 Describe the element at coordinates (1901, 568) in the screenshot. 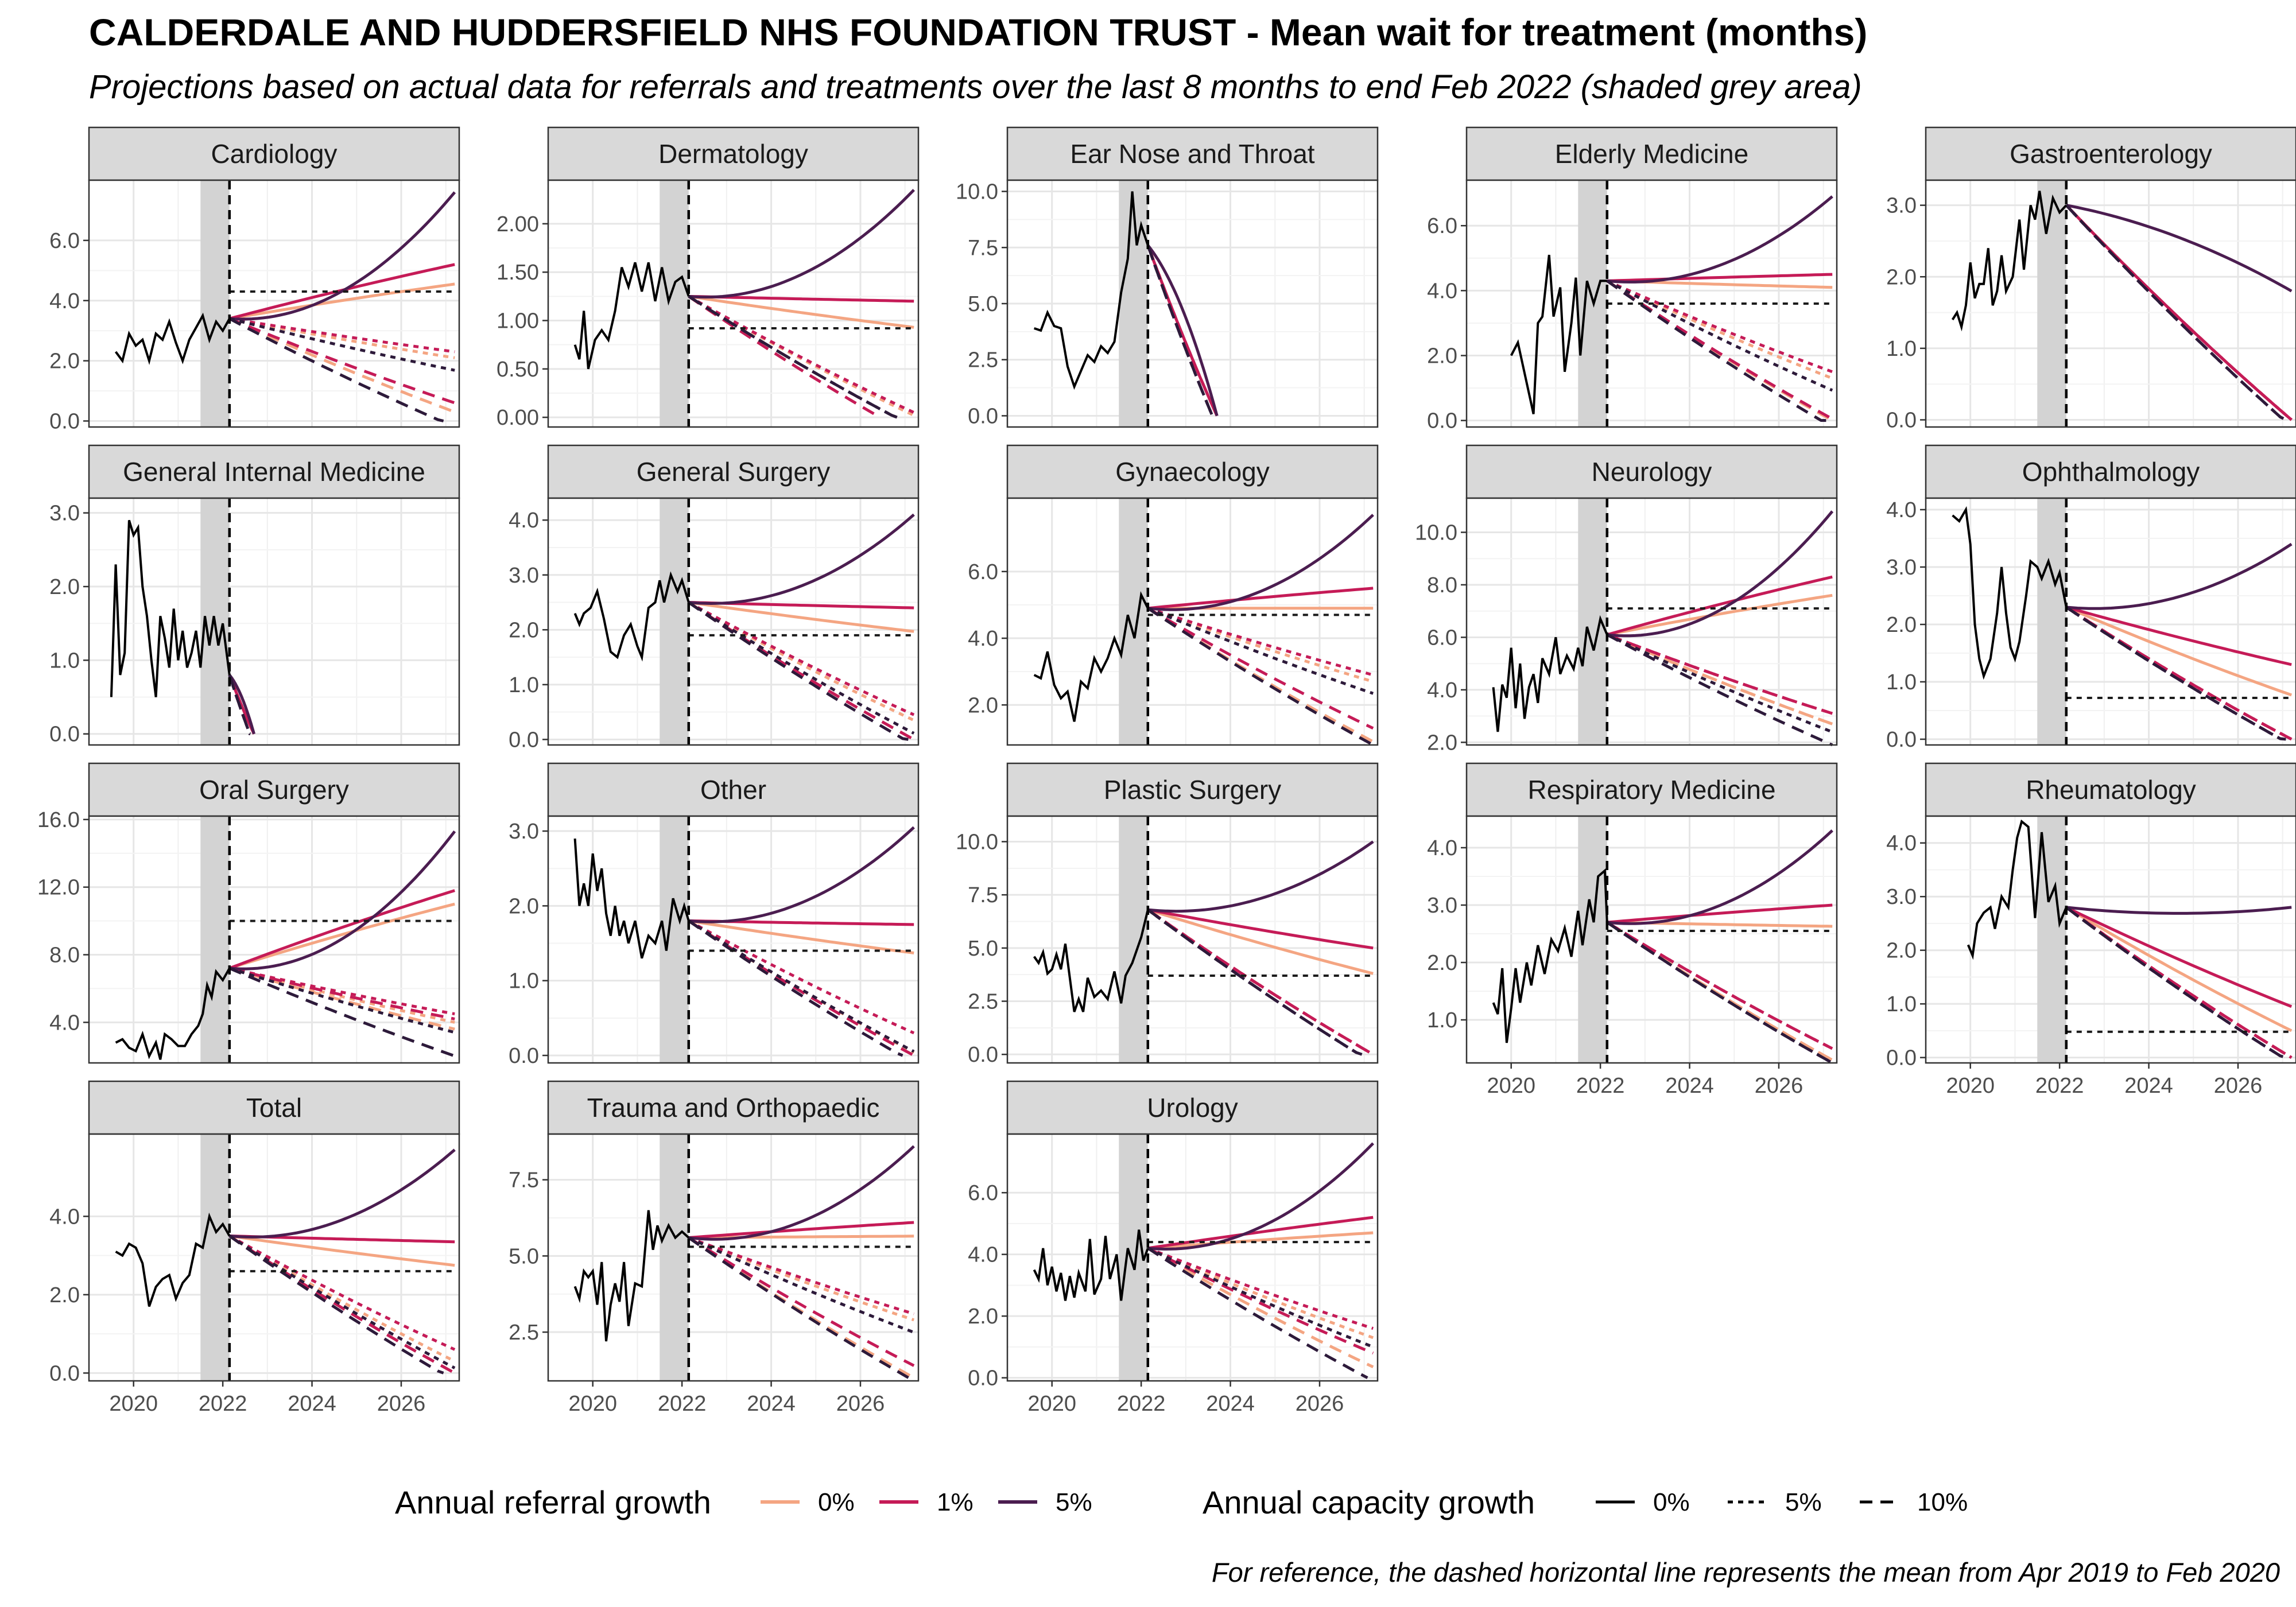

I see `y-tick-label: 3.0` at that location.